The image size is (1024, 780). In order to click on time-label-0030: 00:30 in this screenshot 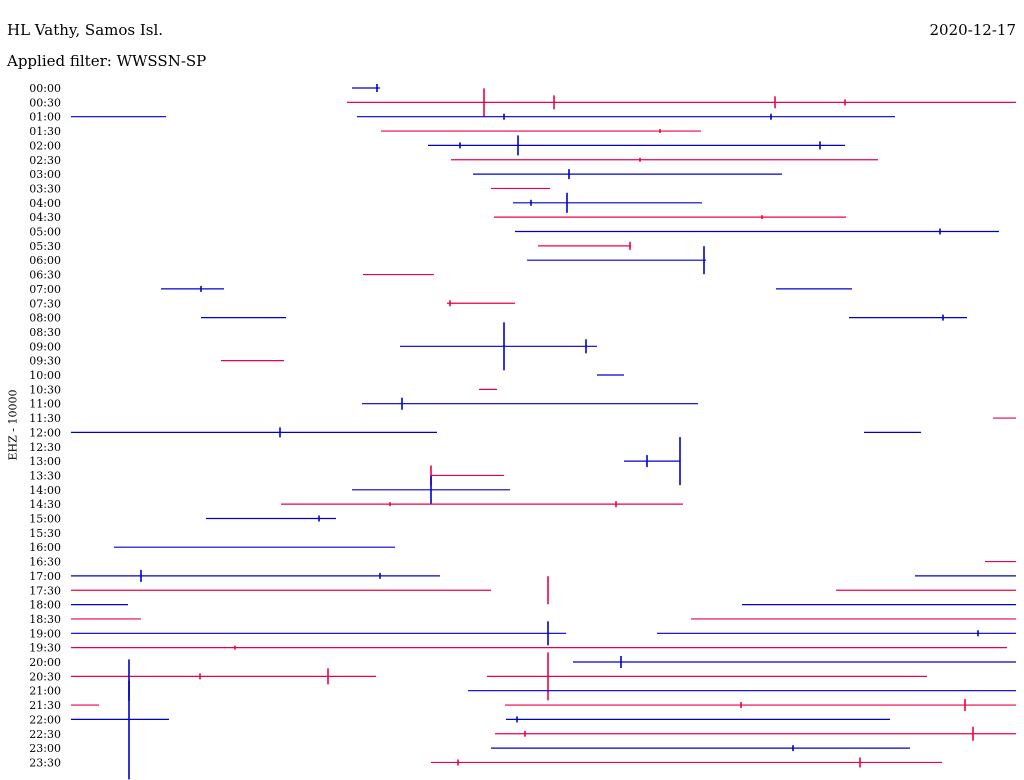, I will do `click(45, 102)`.